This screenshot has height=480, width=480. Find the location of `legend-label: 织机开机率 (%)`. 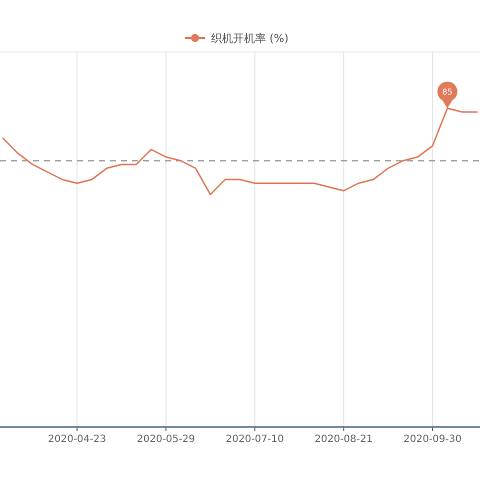

legend-label: 织机开机率 (%) is located at coordinates (250, 38).